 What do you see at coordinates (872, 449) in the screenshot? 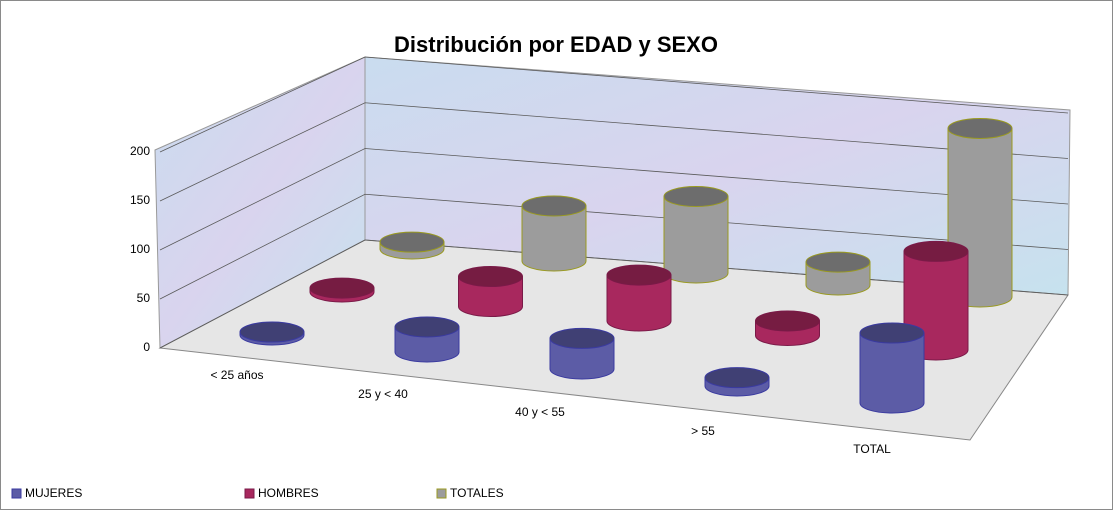
I see `x-tick-label: TOTAL` at bounding box center [872, 449].